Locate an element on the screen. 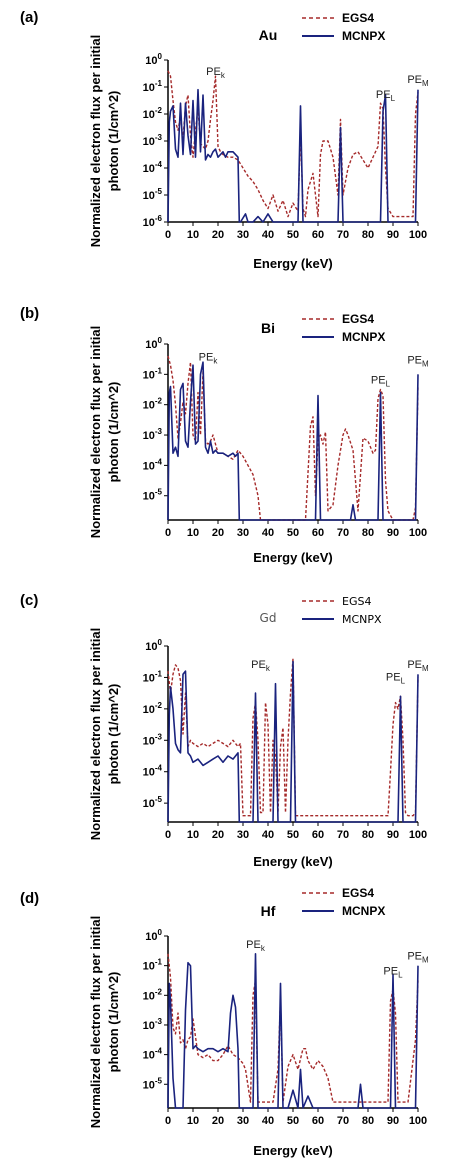 The image size is (474, 1165). panel-label: (b) is located at coordinates (29, 313).